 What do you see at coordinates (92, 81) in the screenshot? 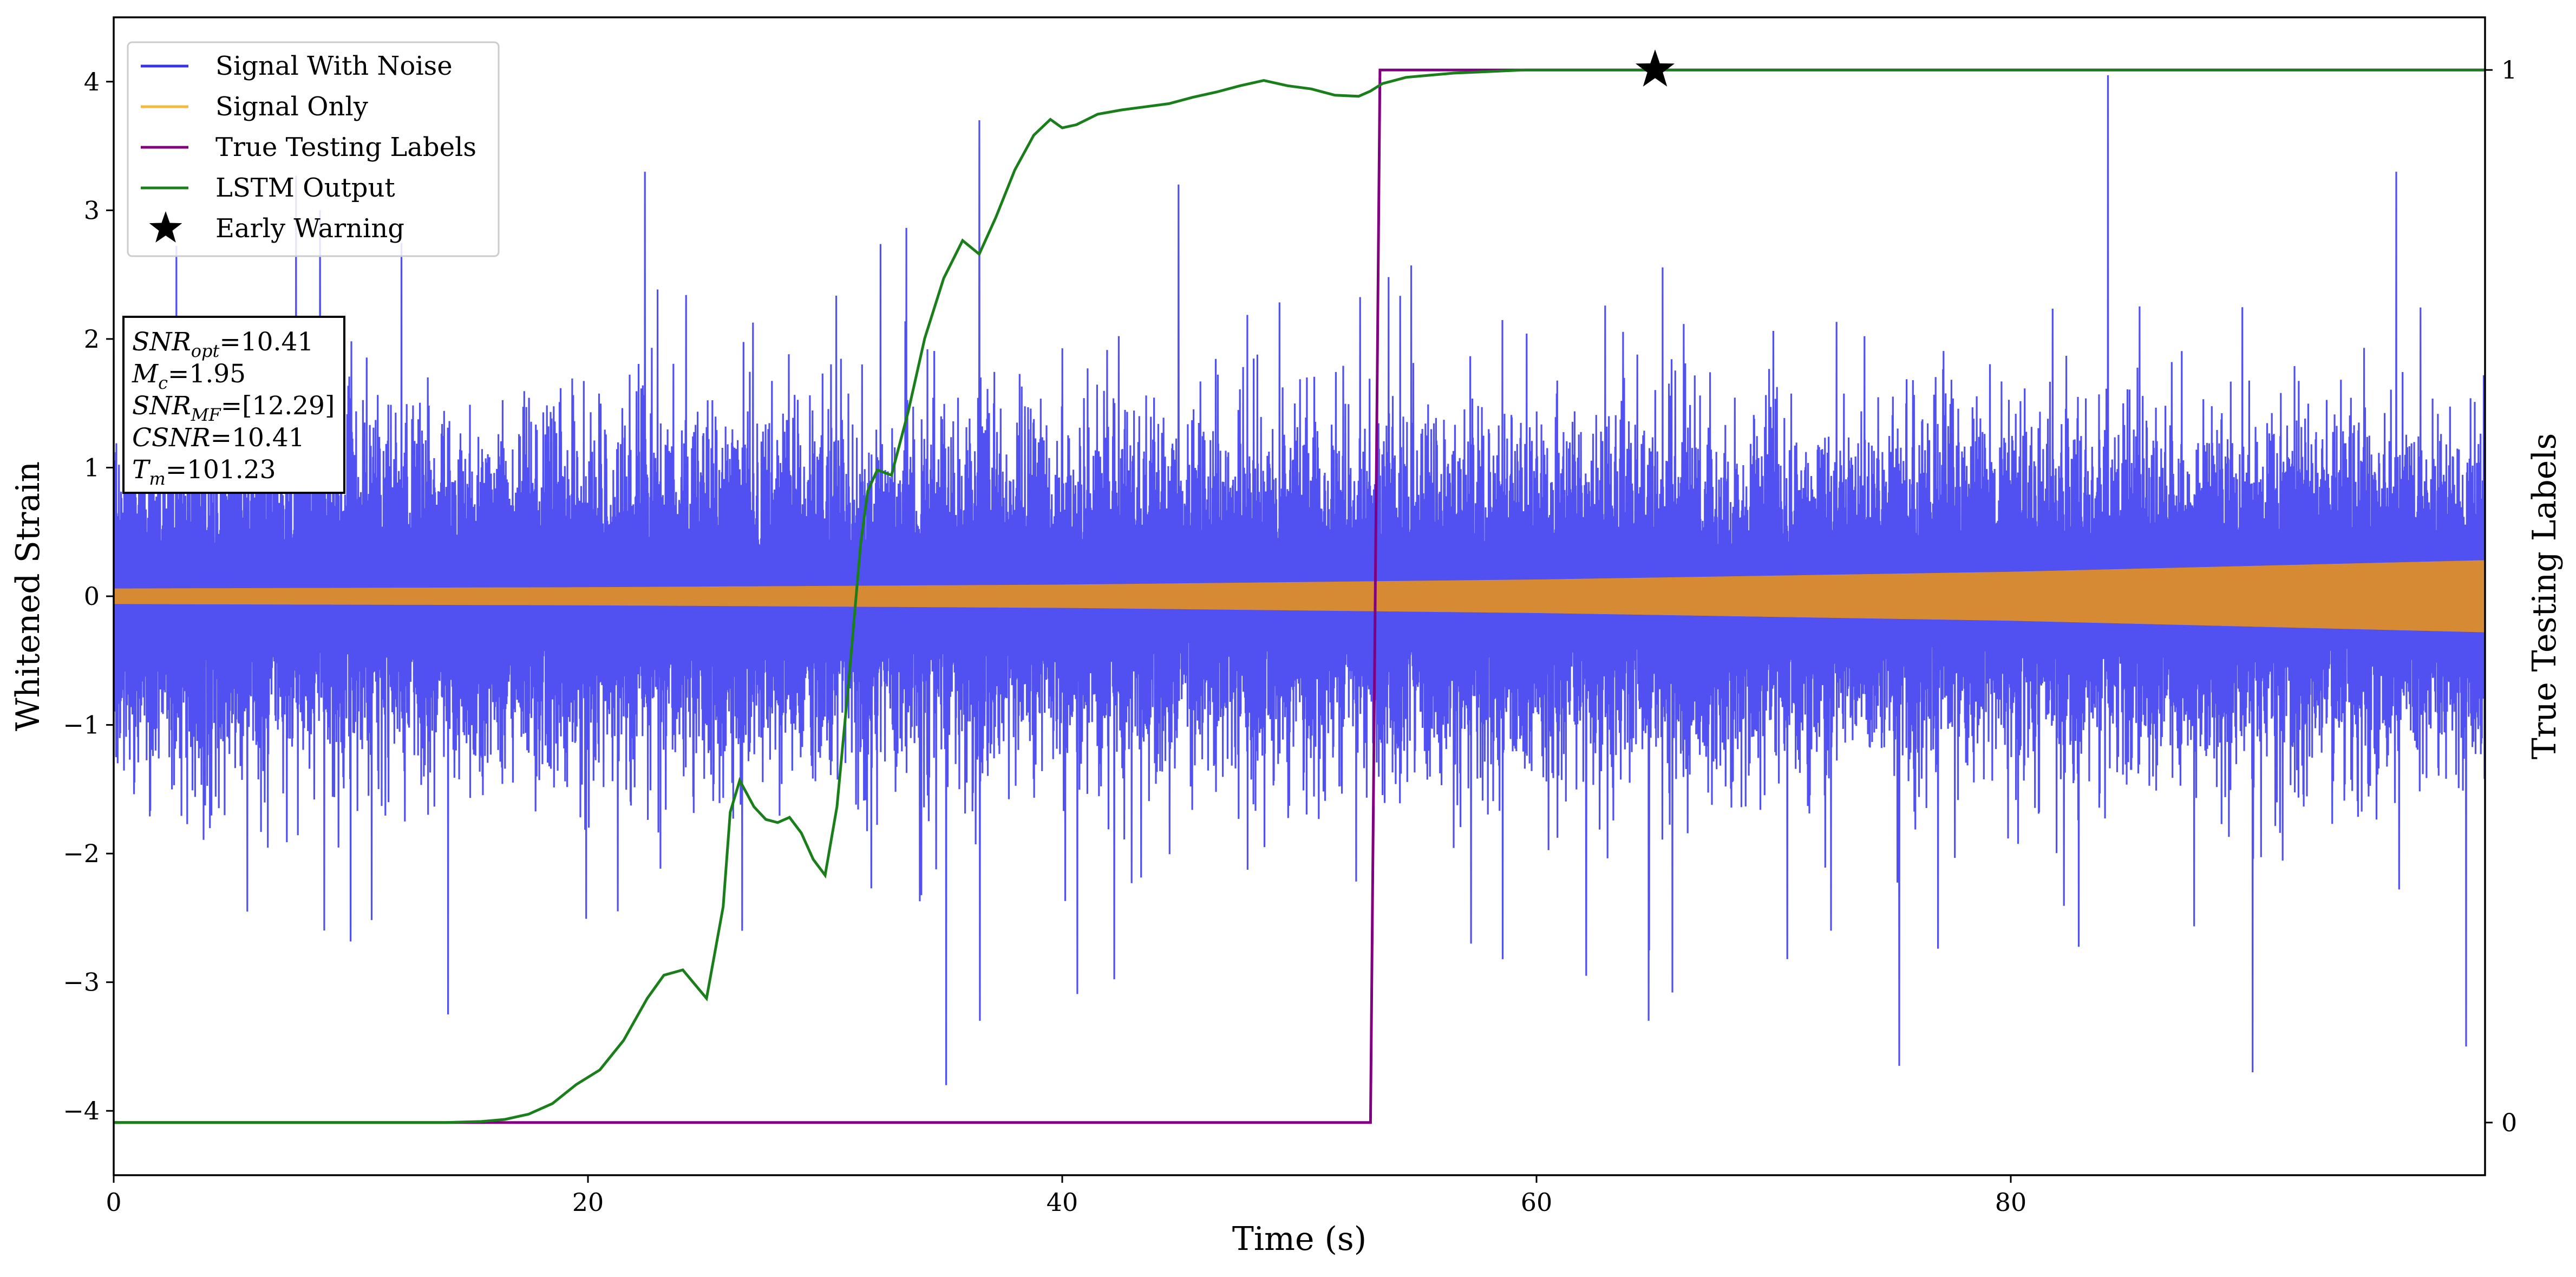
I see `y-tick-label: 4` at bounding box center [92, 81].